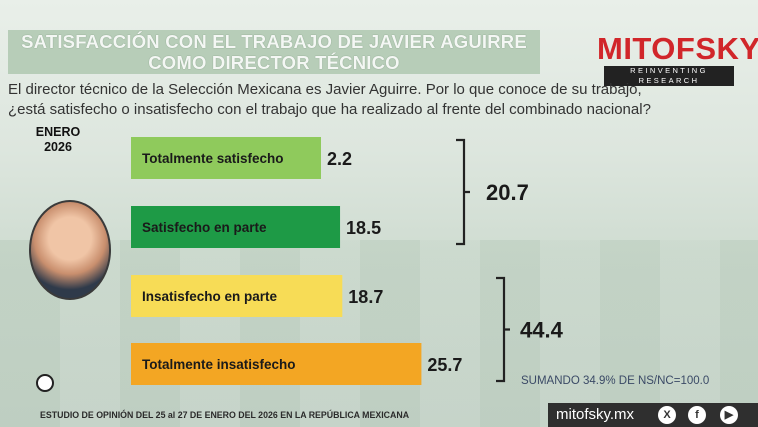 This screenshot has height=427, width=758. What do you see at coordinates (542, 330) in the screenshot?
I see `group-total-label: 44.4` at bounding box center [542, 330].